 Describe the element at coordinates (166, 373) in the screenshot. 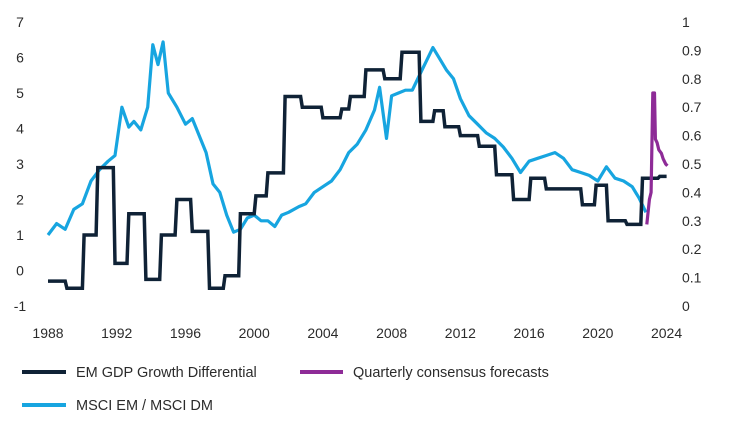

I see `legend-label-gdp: EM GDP Growth Differential` at that location.